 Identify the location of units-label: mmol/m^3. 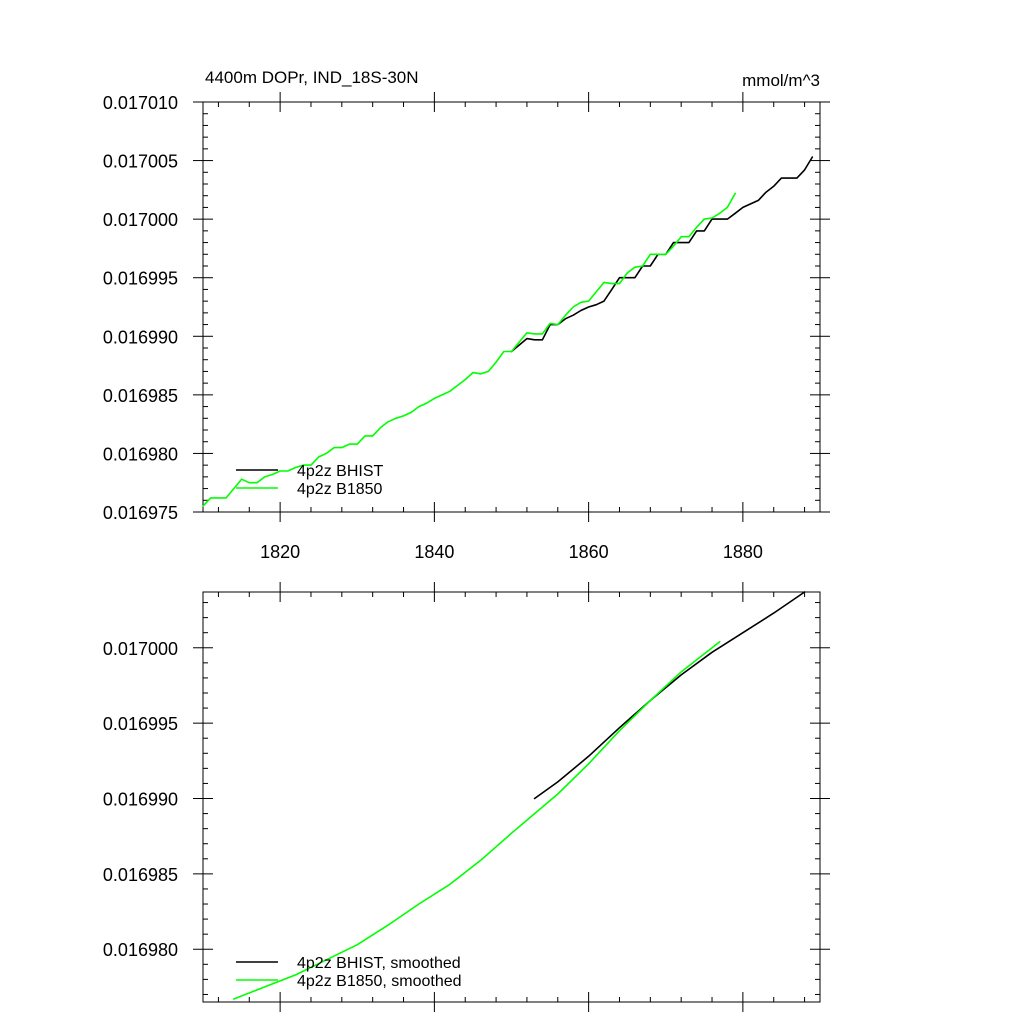
(781, 80).